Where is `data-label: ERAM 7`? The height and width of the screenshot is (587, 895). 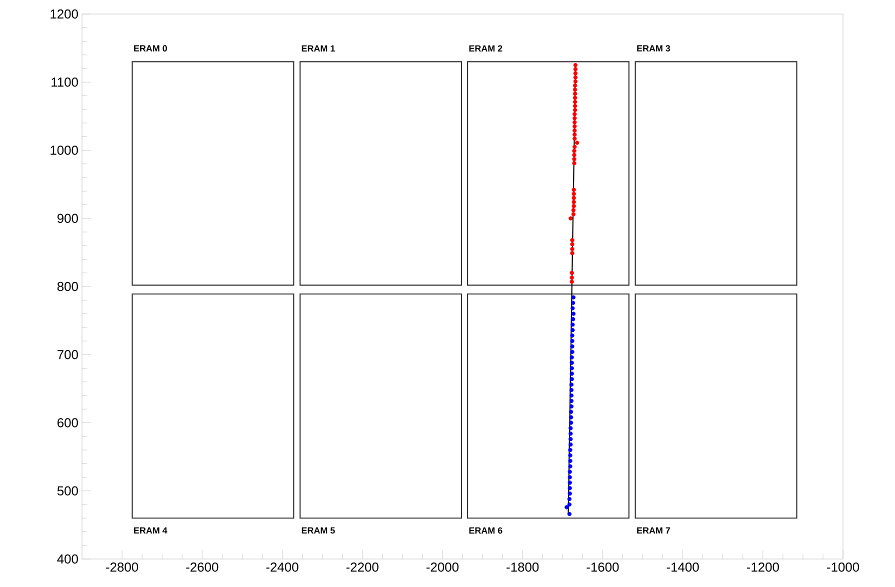
data-label: ERAM 7 is located at coordinates (653, 530).